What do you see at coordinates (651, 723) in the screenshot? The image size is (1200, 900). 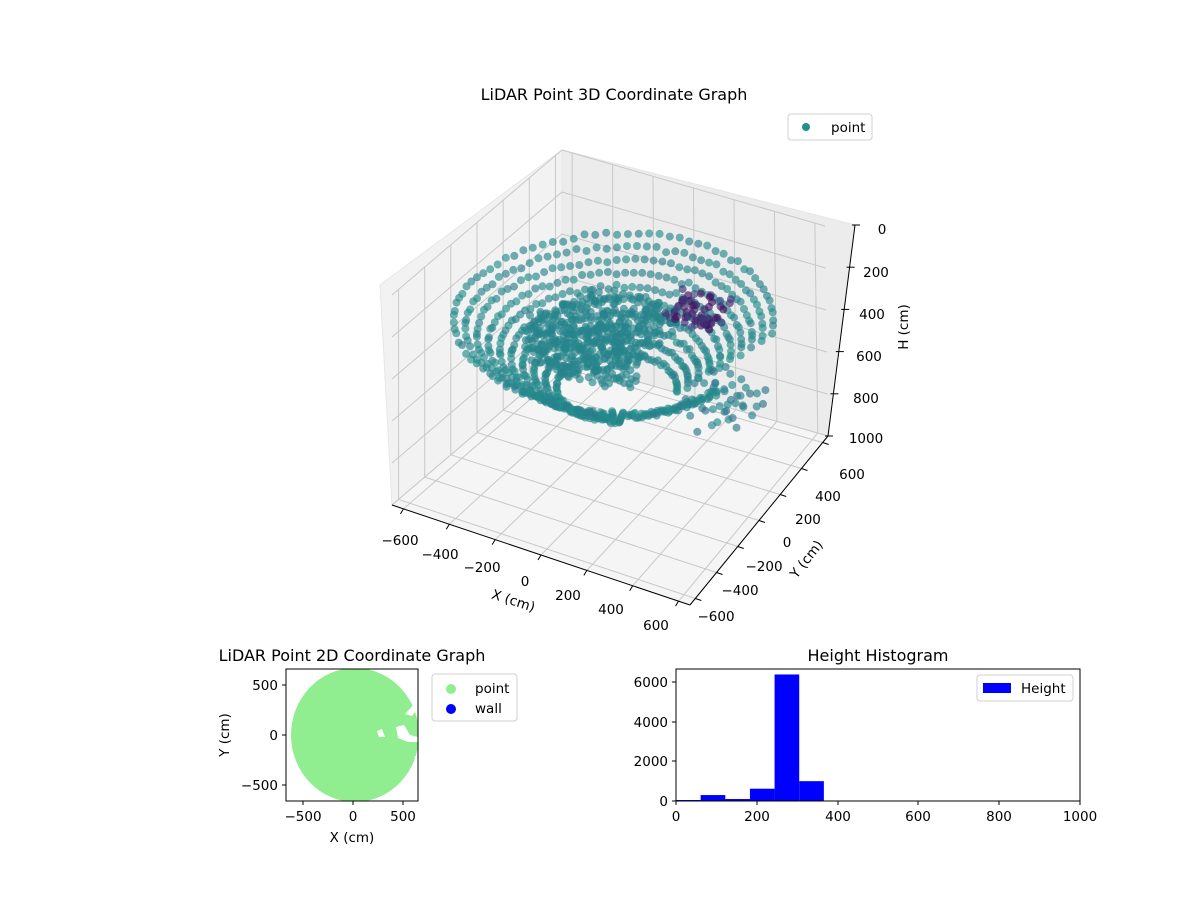 I see `hist-y-tick-label: 4000` at bounding box center [651, 723].